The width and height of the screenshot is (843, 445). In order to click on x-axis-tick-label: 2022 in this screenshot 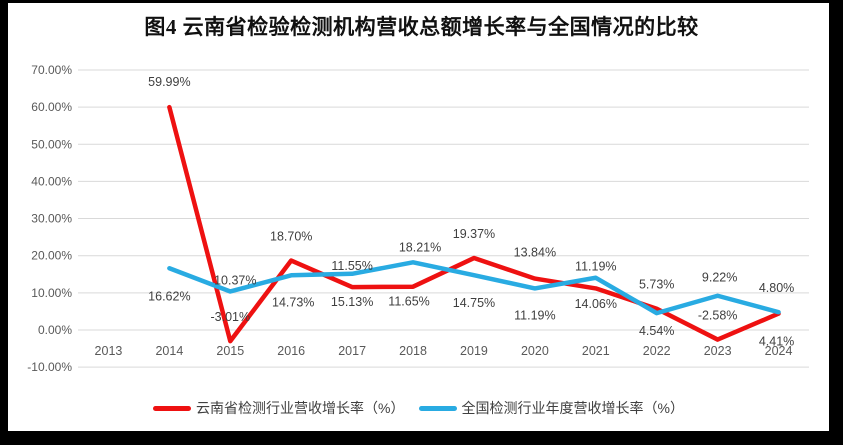, I will do `click(657, 351)`.